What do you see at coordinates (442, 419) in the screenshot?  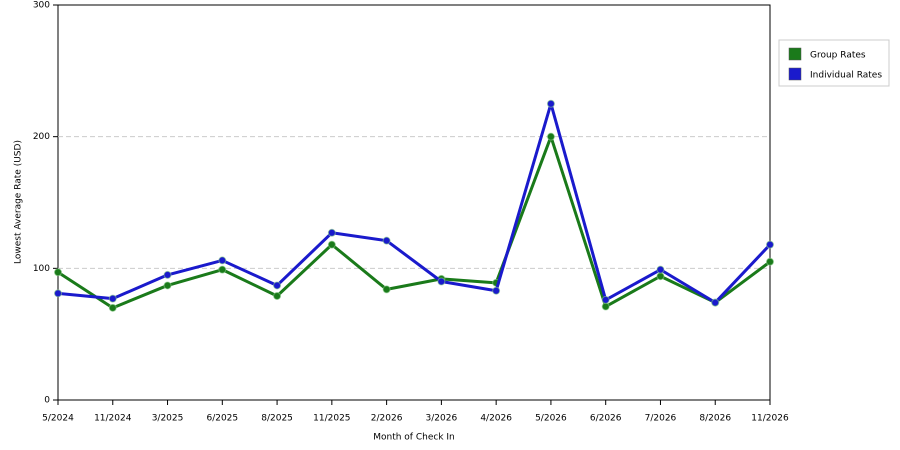 I see `x-tick-label: 3/2026` at bounding box center [442, 419].